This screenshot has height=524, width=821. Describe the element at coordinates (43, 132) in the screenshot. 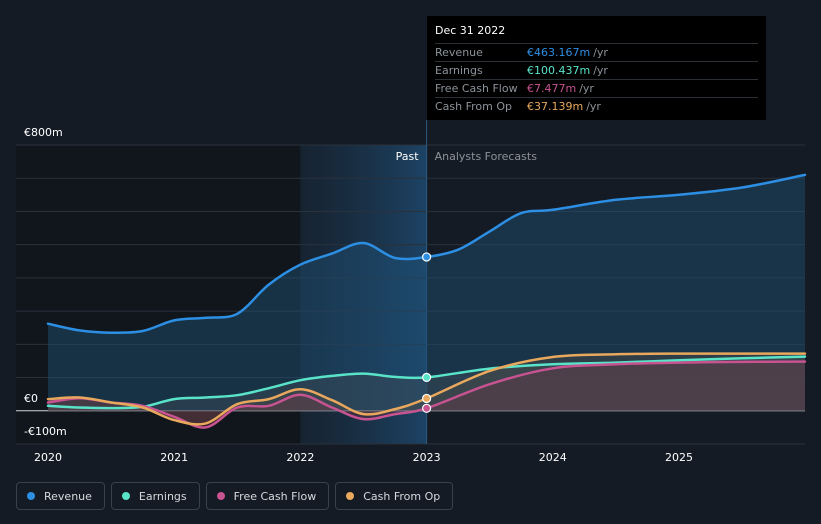

I see `y-tick-label: €800m` at that location.